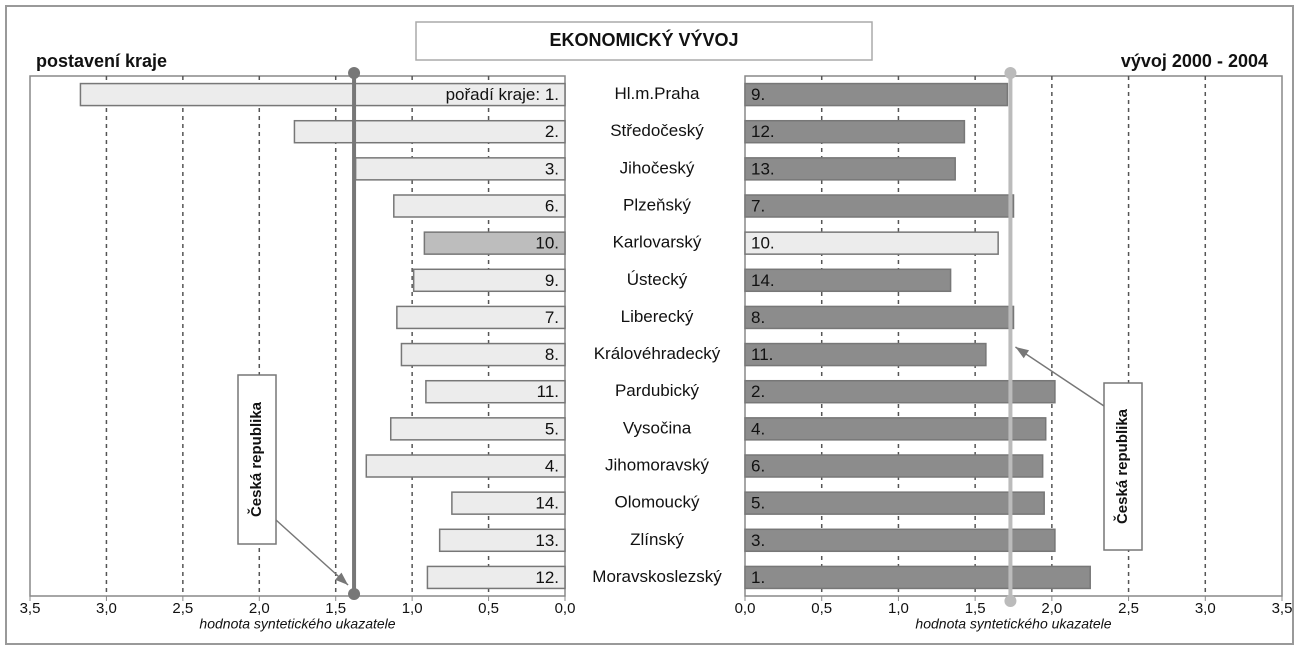  I want to click on category-label: Plzeňský, so click(657, 204).